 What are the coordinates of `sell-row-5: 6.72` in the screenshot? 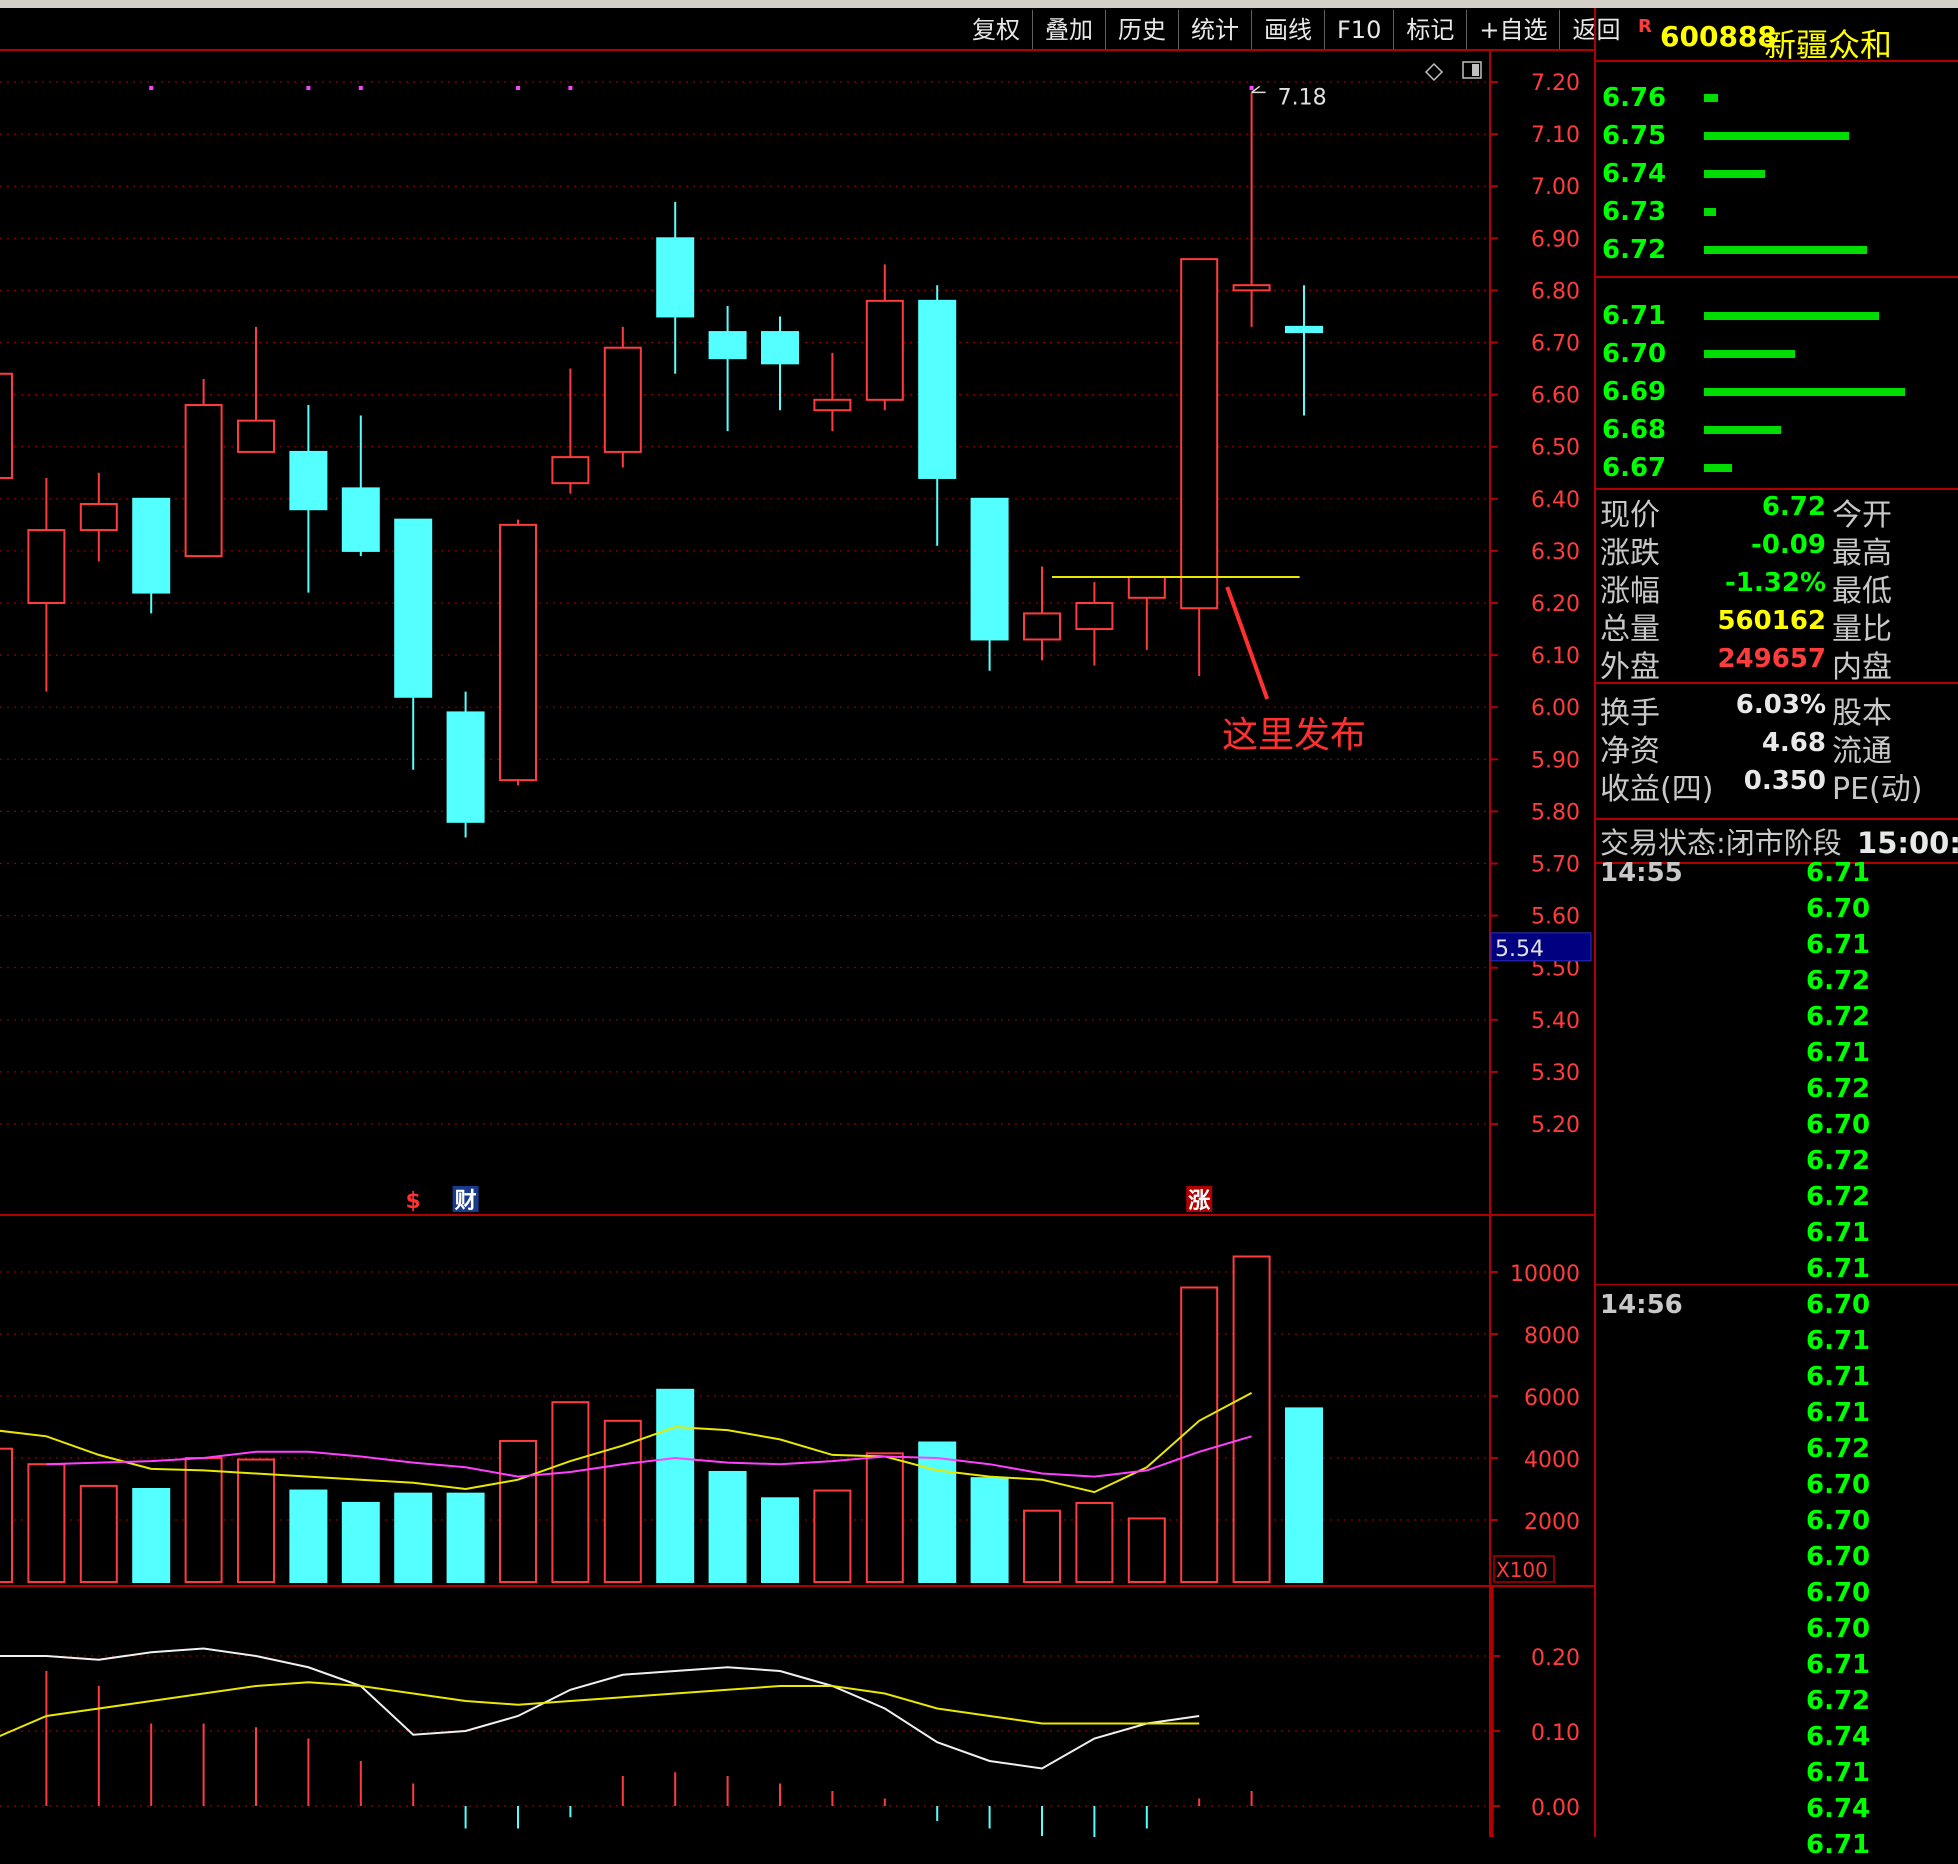 It's located at (1777, 252).